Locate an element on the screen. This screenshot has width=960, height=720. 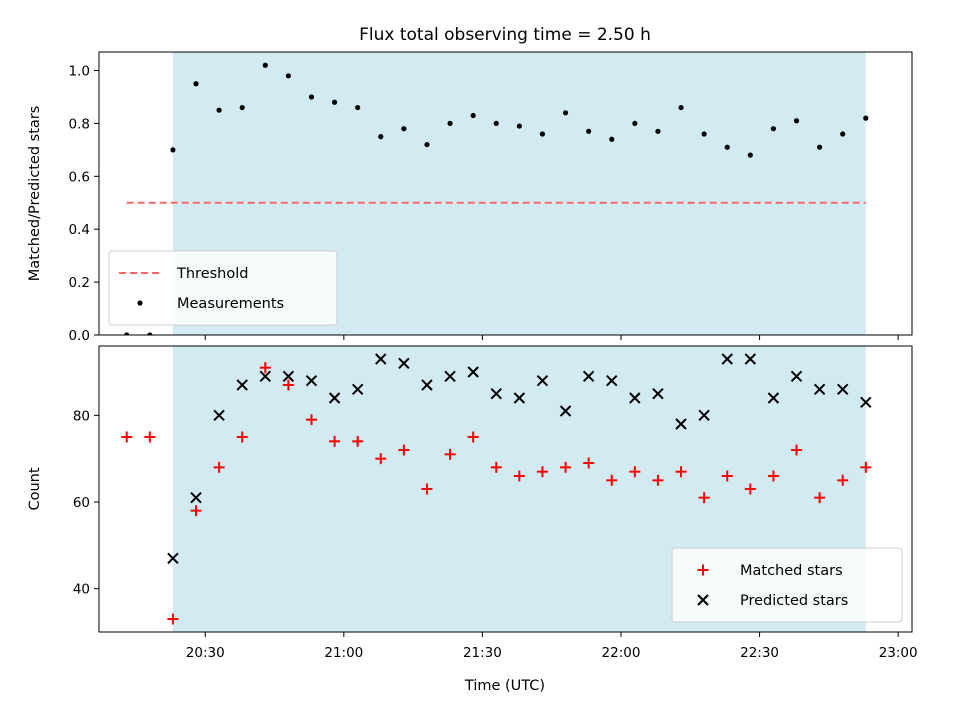
legend-label: Matched stars is located at coordinates (791, 571).